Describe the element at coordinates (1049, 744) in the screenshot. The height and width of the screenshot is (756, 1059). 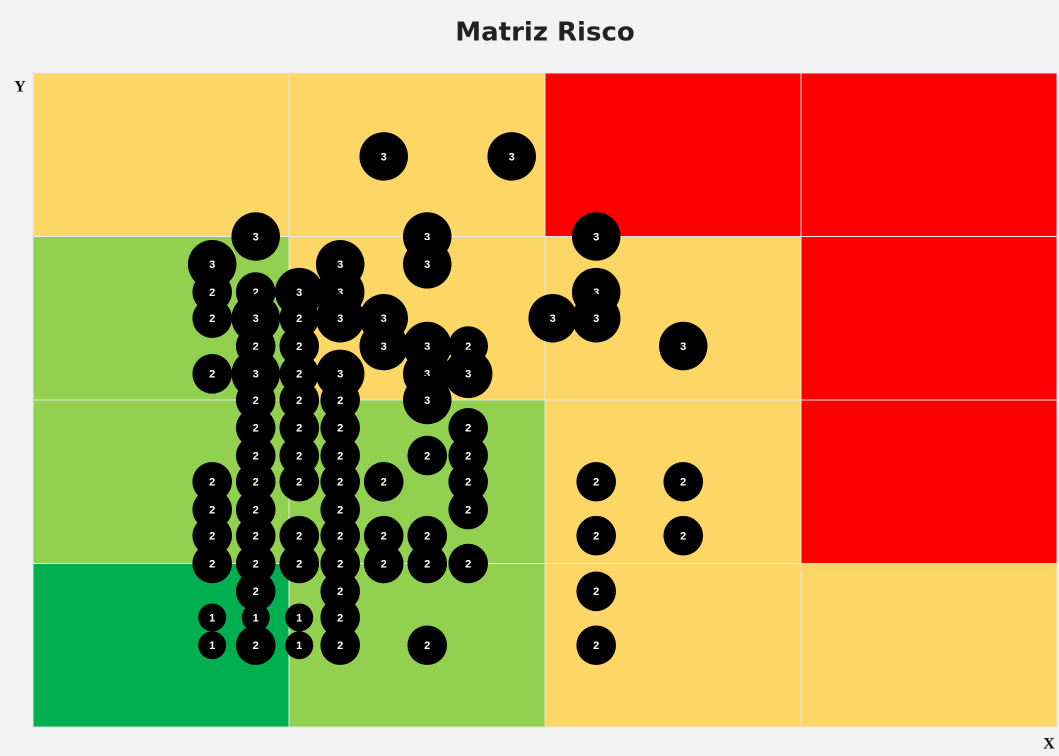
I see `x-axis-label: X` at that location.